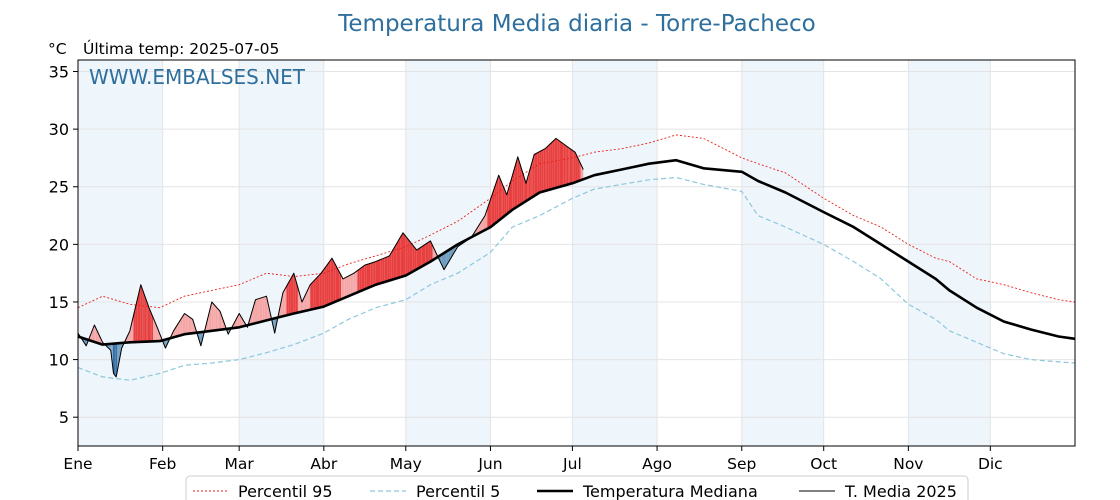 Image resolution: width=1120 pixels, height=500 pixels. What do you see at coordinates (323, 464) in the screenshot?
I see `x-tick-label-abr: Abr` at bounding box center [323, 464].